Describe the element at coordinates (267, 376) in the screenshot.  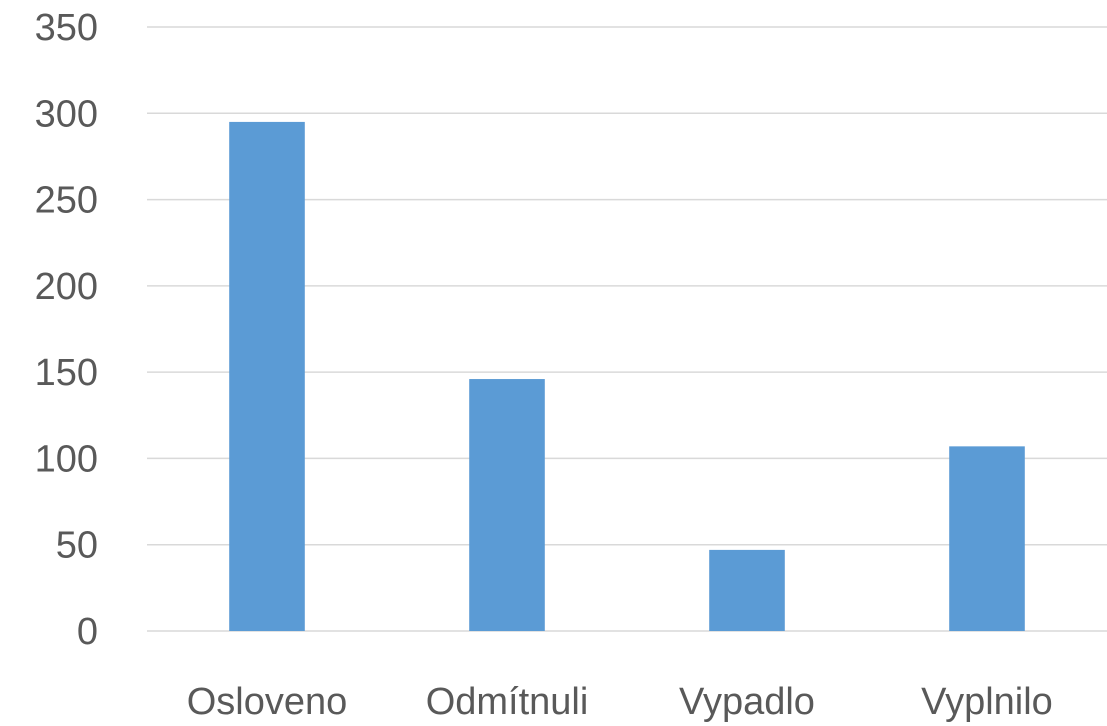
I see `bar-osloveno` at that location.